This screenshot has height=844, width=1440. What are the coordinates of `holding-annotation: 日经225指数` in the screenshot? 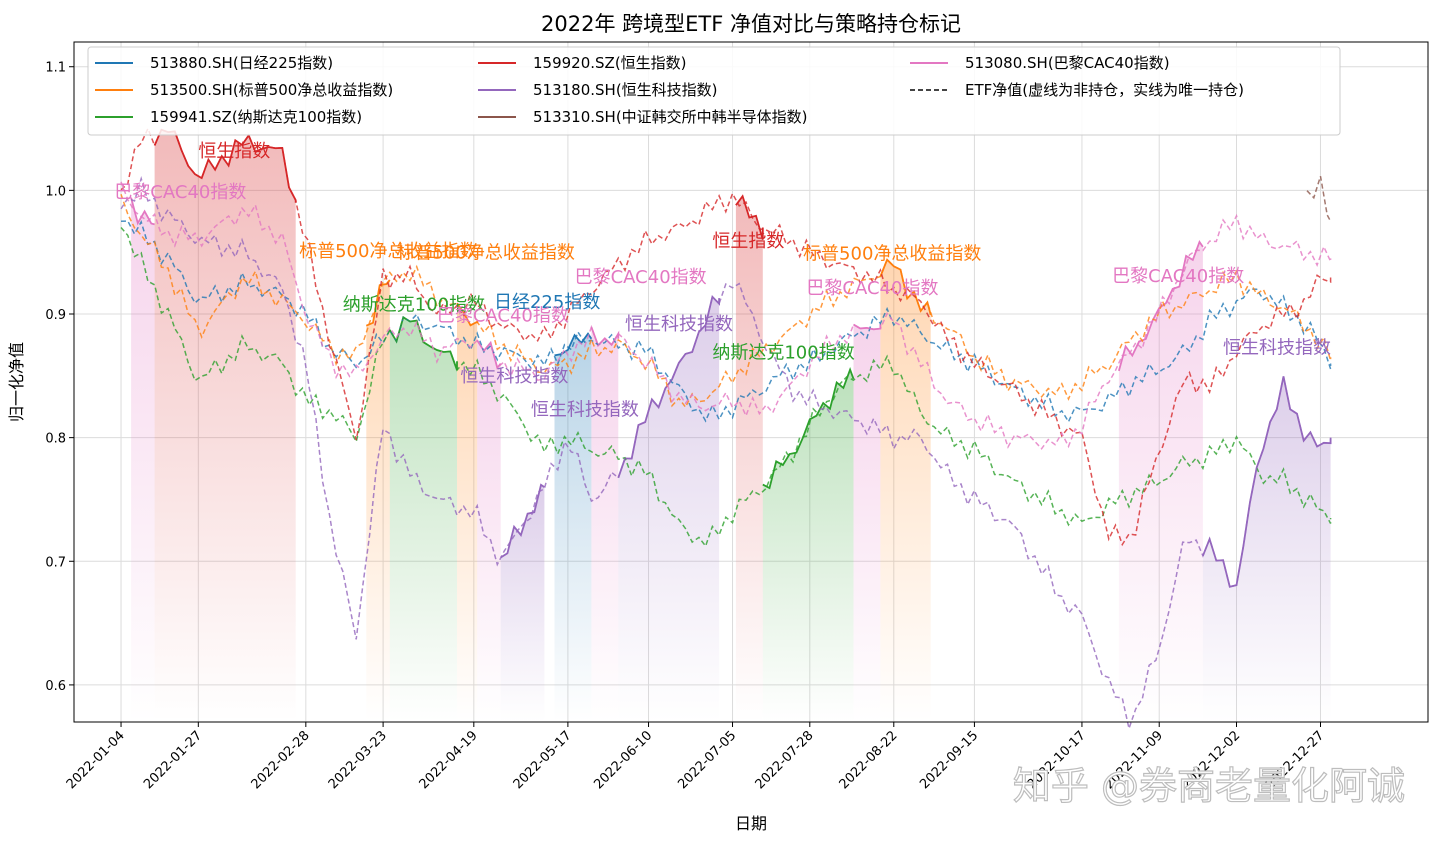 It's located at (547, 302).